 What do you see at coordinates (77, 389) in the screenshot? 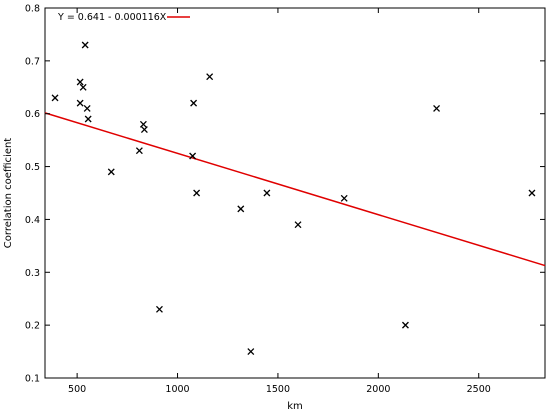
I see `x-tick-label: 500` at bounding box center [77, 389].